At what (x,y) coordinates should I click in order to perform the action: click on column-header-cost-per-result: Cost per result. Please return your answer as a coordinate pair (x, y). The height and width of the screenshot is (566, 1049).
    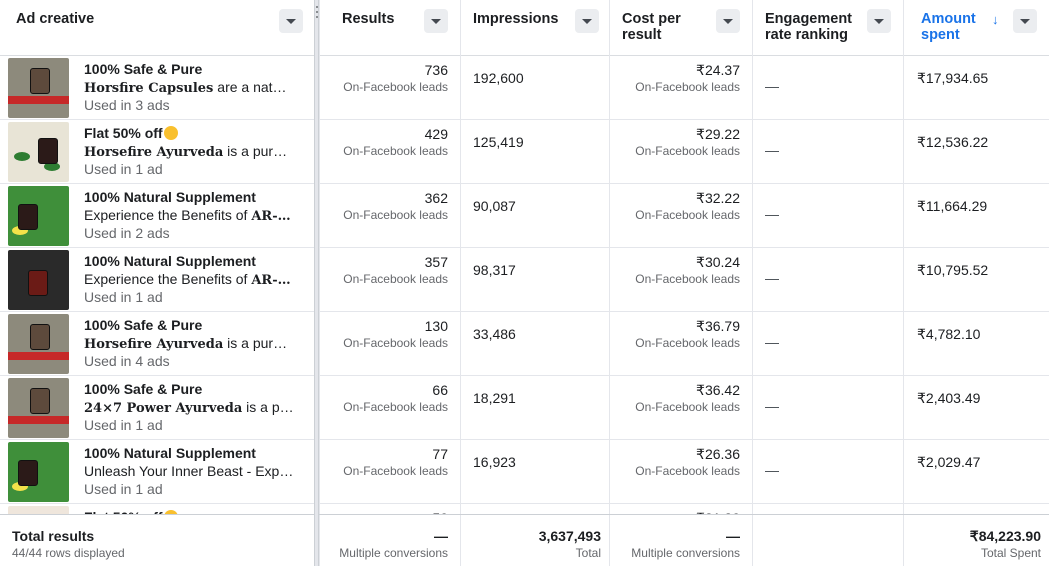
    Looking at the image, I should click on (680, 28).